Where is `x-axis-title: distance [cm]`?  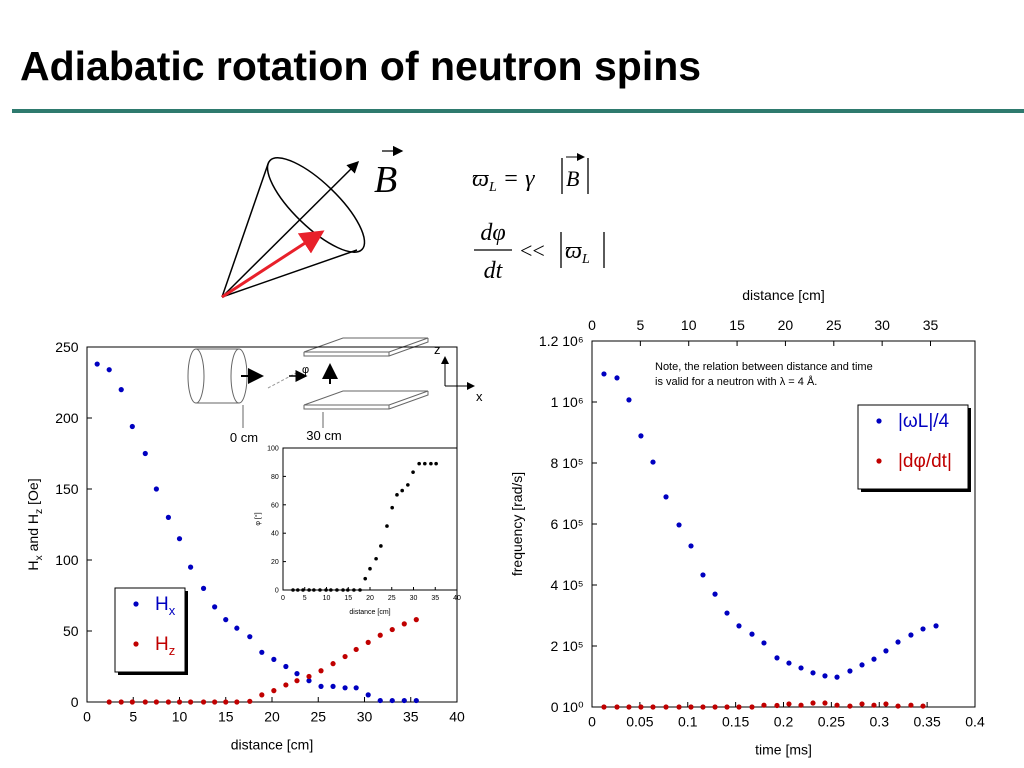 x-axis-title: distance [cm] is located at coordinates (272, 745).